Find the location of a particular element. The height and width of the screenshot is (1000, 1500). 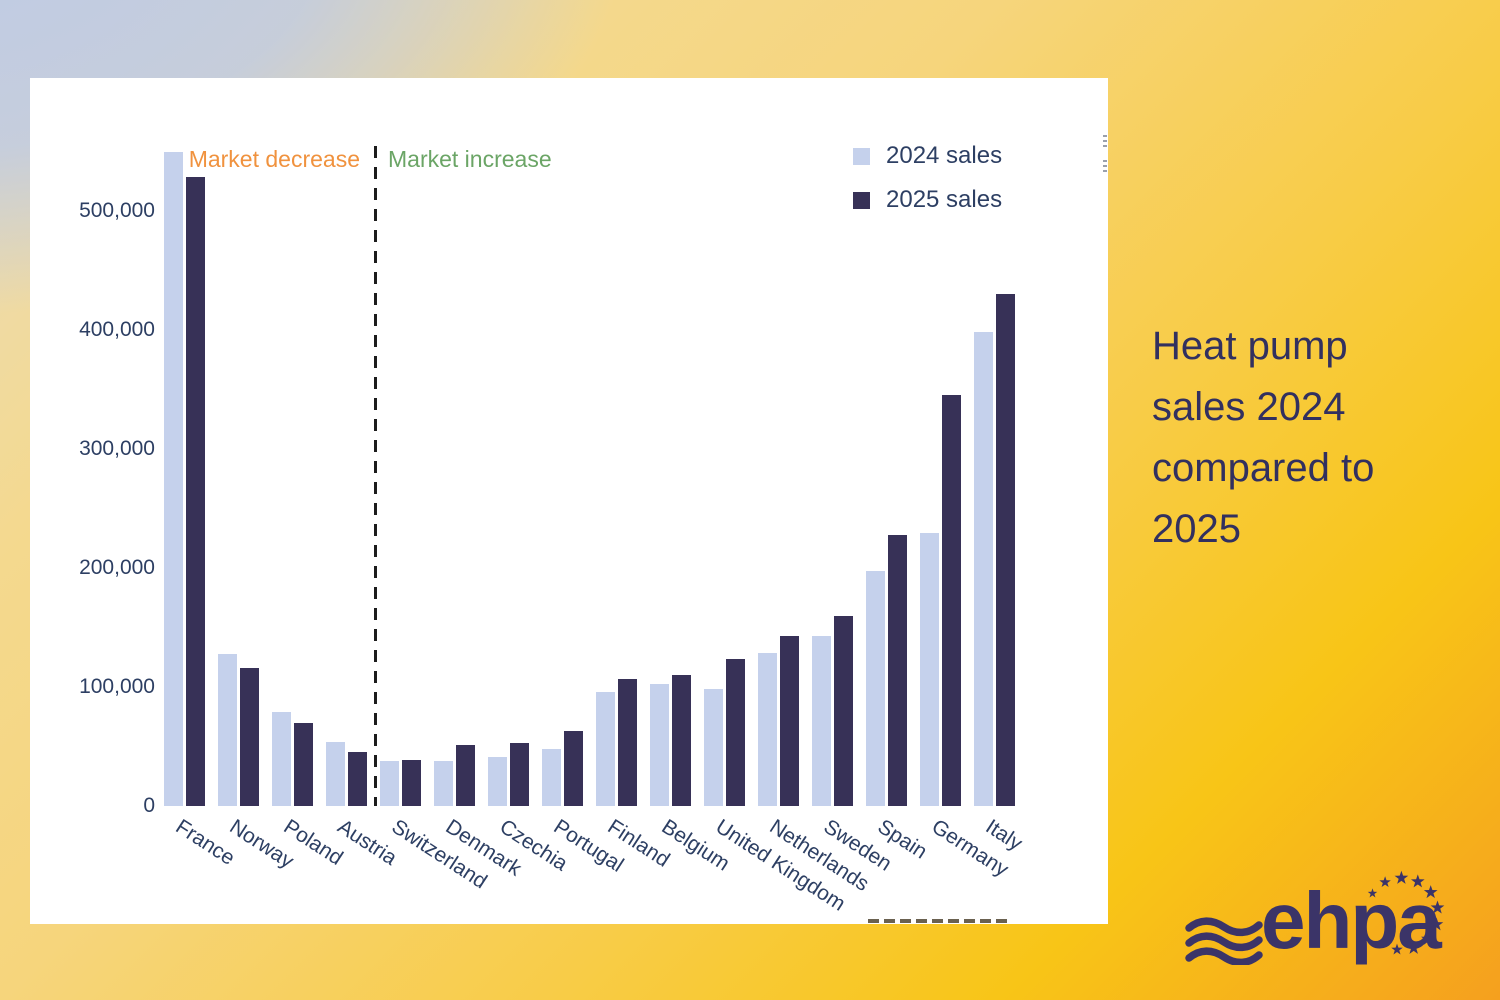

legend-swatch-2024 is located at coordinates (861, 156).